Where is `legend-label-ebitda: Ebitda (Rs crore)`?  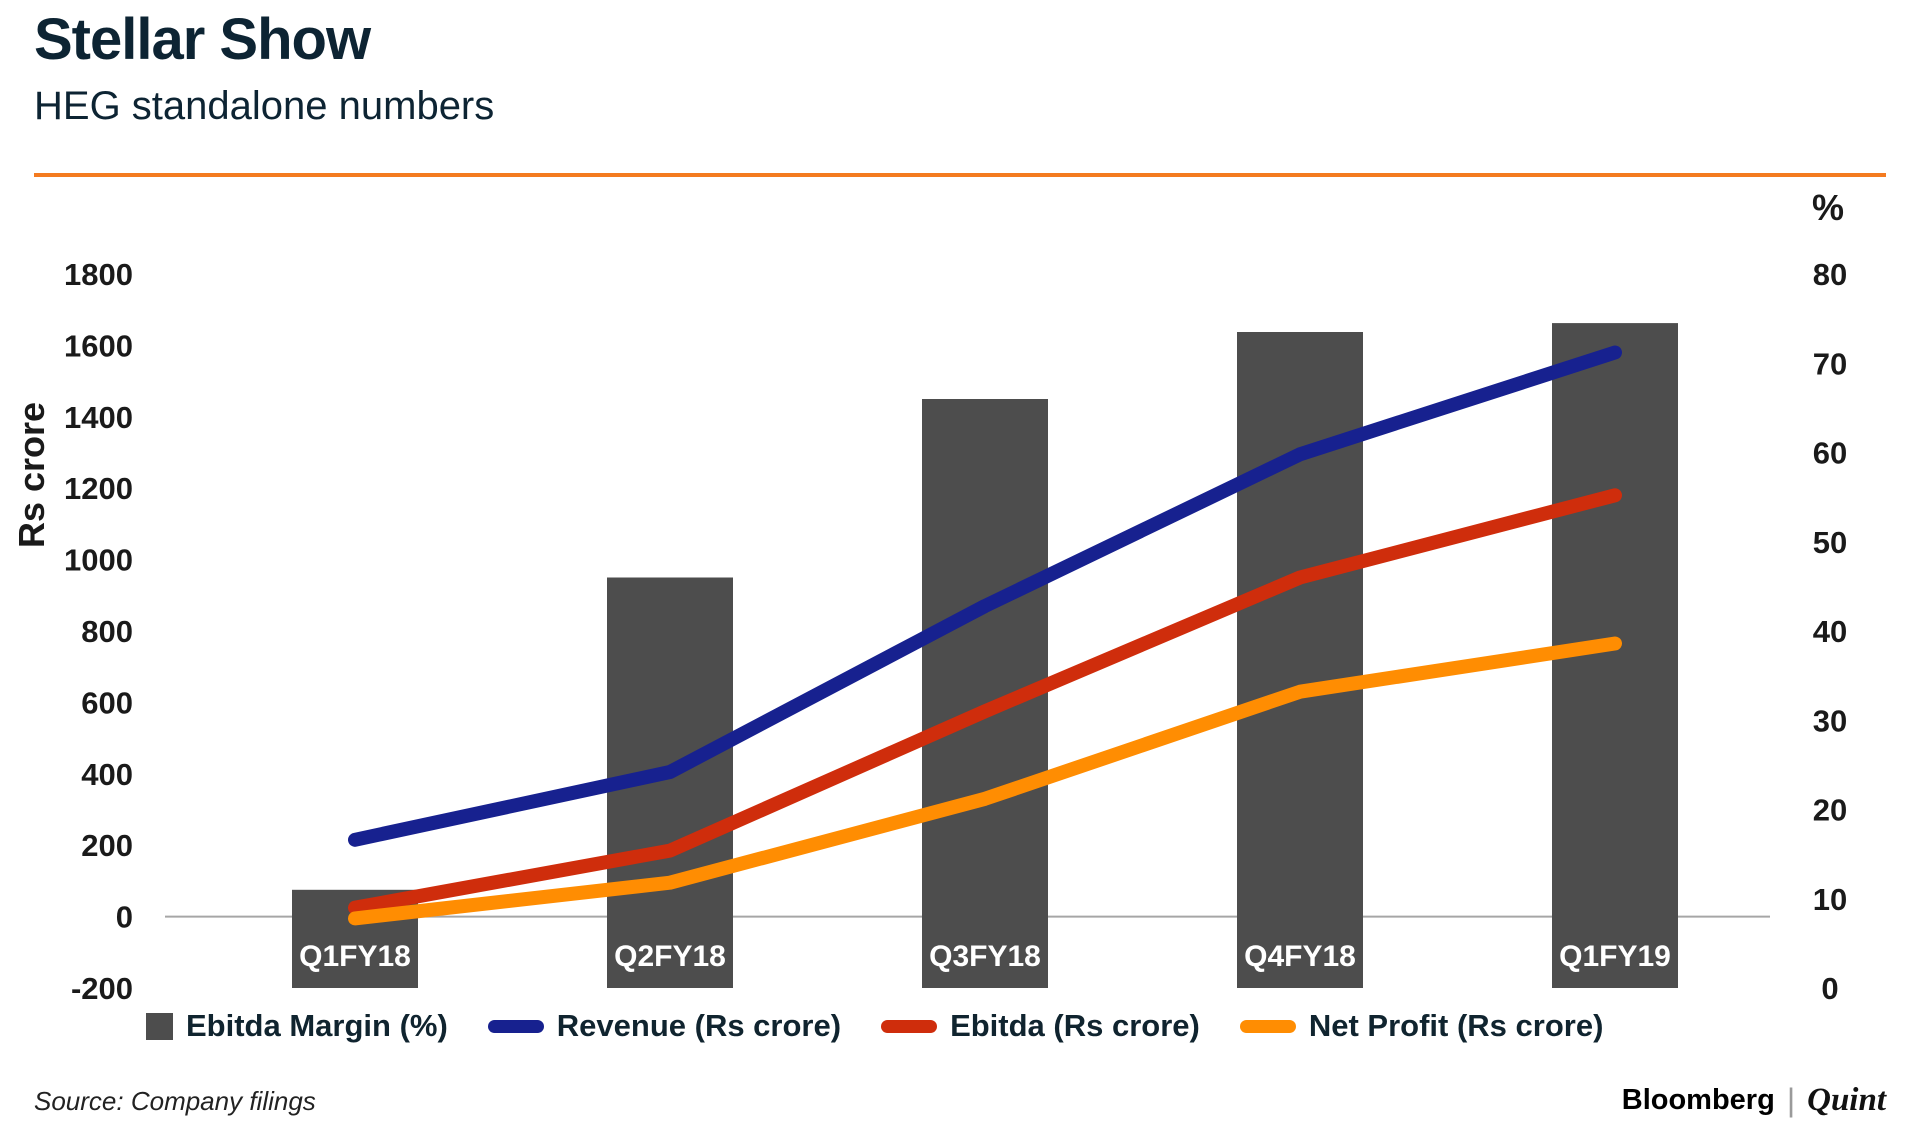 legend-label-ebitda: Ebitda (Rs crore) is located at coordinates (1075, 1025).